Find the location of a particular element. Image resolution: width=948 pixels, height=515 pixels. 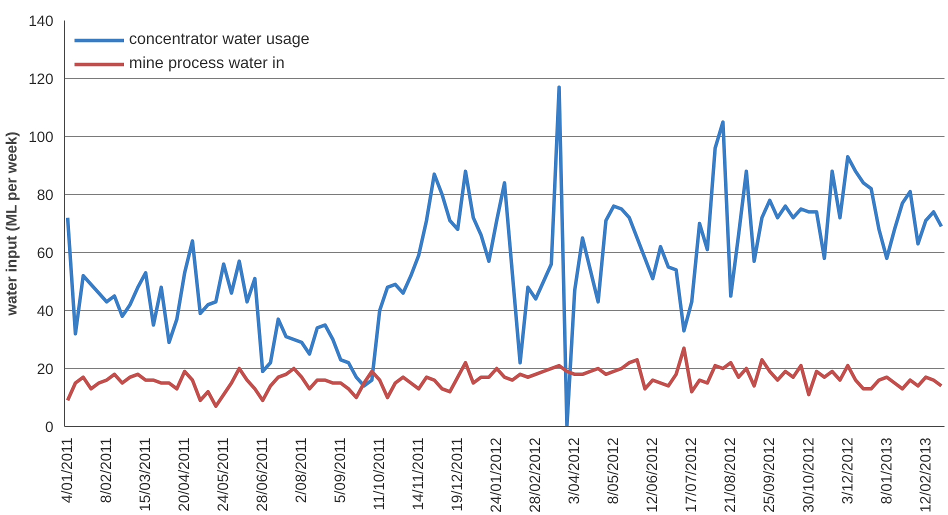

x-tick-label: 8/01/2013 is located at coordinates (887, 470).